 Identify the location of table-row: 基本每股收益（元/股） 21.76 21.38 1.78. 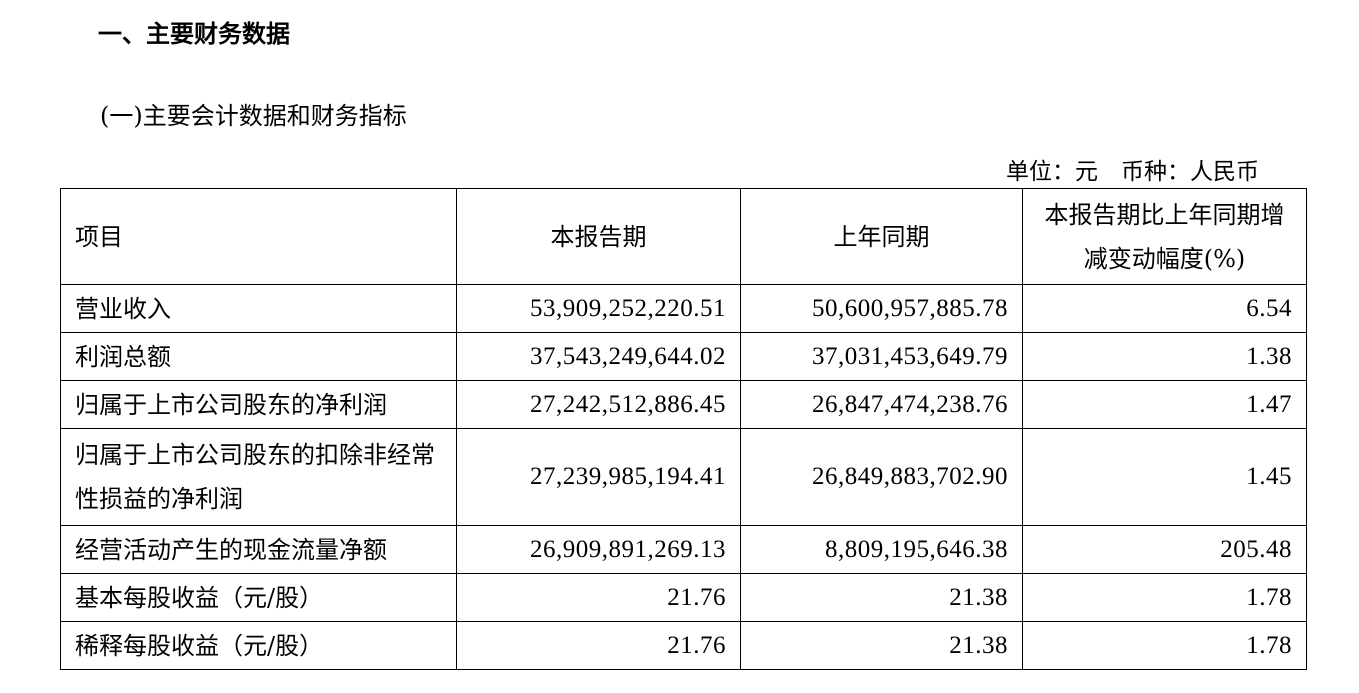
(683, 597).